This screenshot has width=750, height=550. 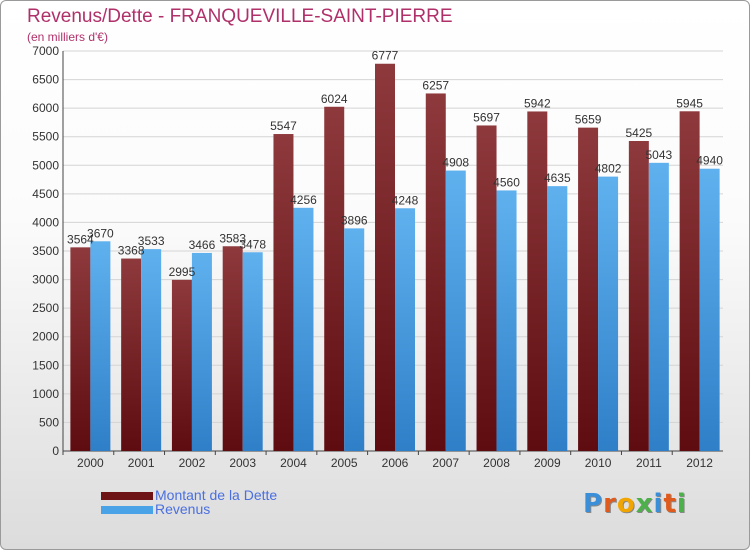 What do you see at coordinates (192, 463) in the screenshot?
I see `x-tick-label: 2002` at bounding box center [192, 463].